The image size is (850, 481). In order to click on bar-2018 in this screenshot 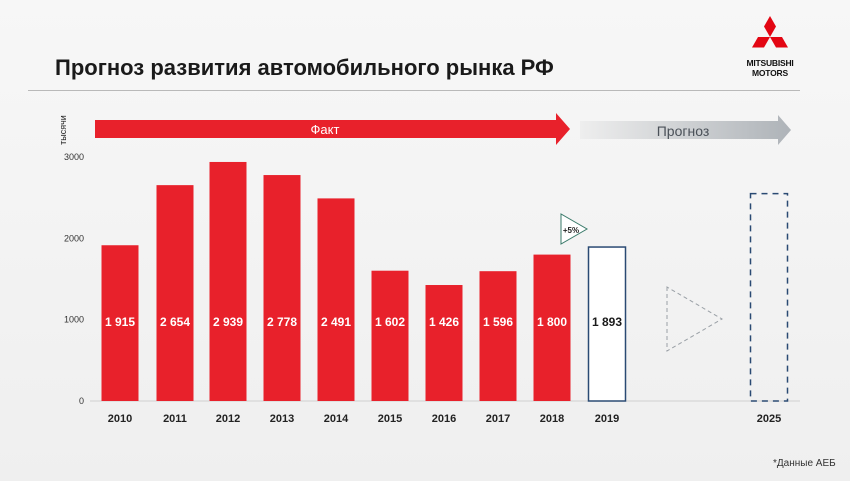, I will do `click(552, 327)`.